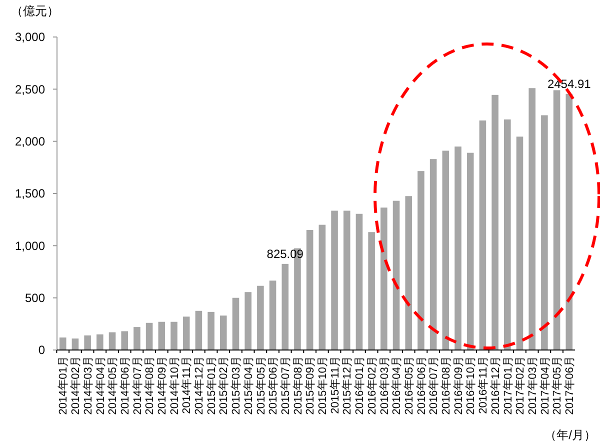 This screenshot has width=600, height=443. I want to click on x-tick-label: 2014年03月, so click(88, 385).